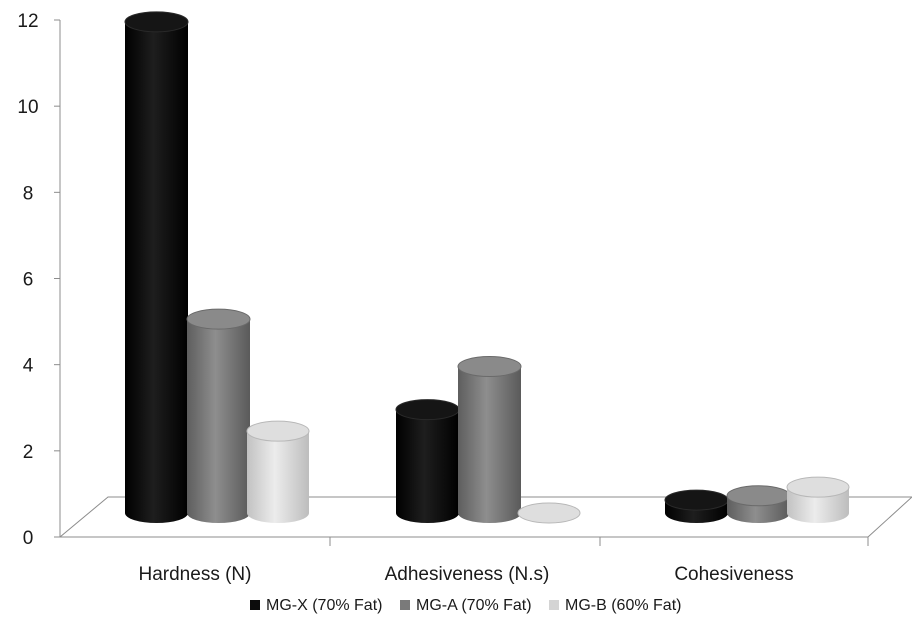  I want to click on x-ticks, so click(599, 541).